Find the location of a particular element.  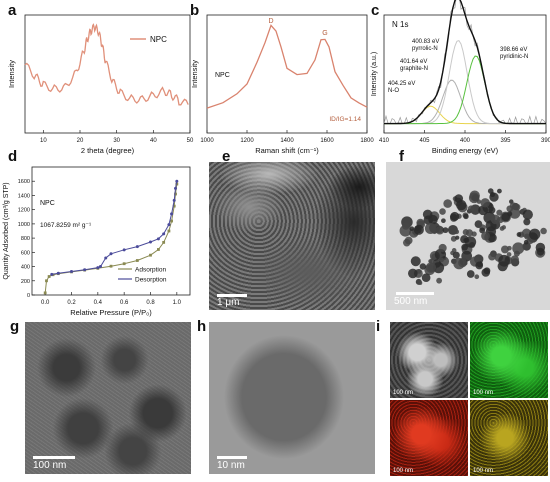

xrd-xtick-label: 30 is located at coordinates (116, 141).